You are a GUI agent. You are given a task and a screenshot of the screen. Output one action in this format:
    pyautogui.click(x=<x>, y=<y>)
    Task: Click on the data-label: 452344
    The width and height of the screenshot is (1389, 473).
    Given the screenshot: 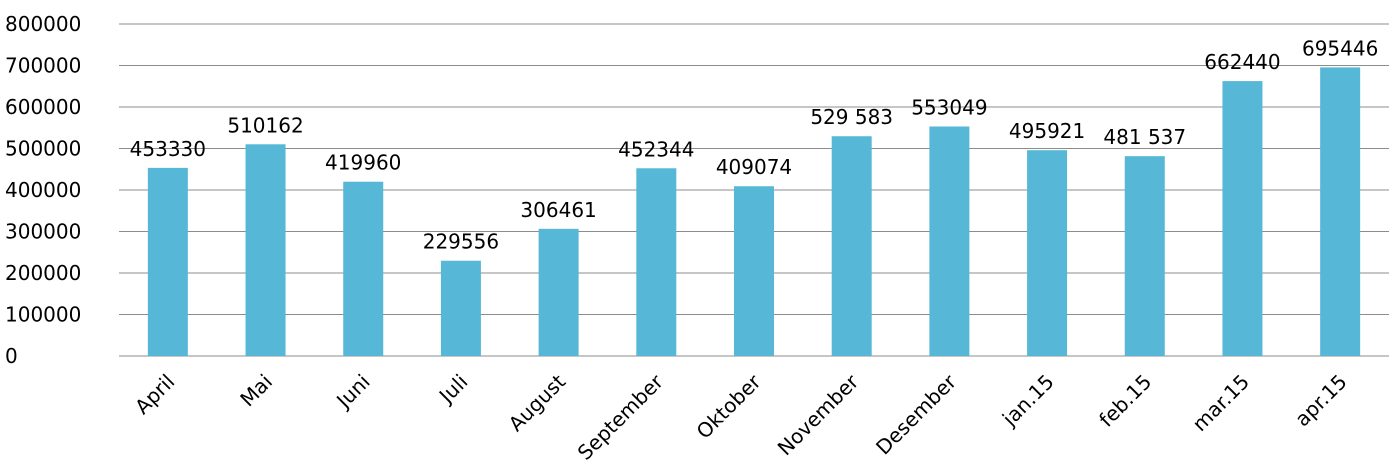 What is the action you would take?
    pyautogui.click(x=656, y=149)
    